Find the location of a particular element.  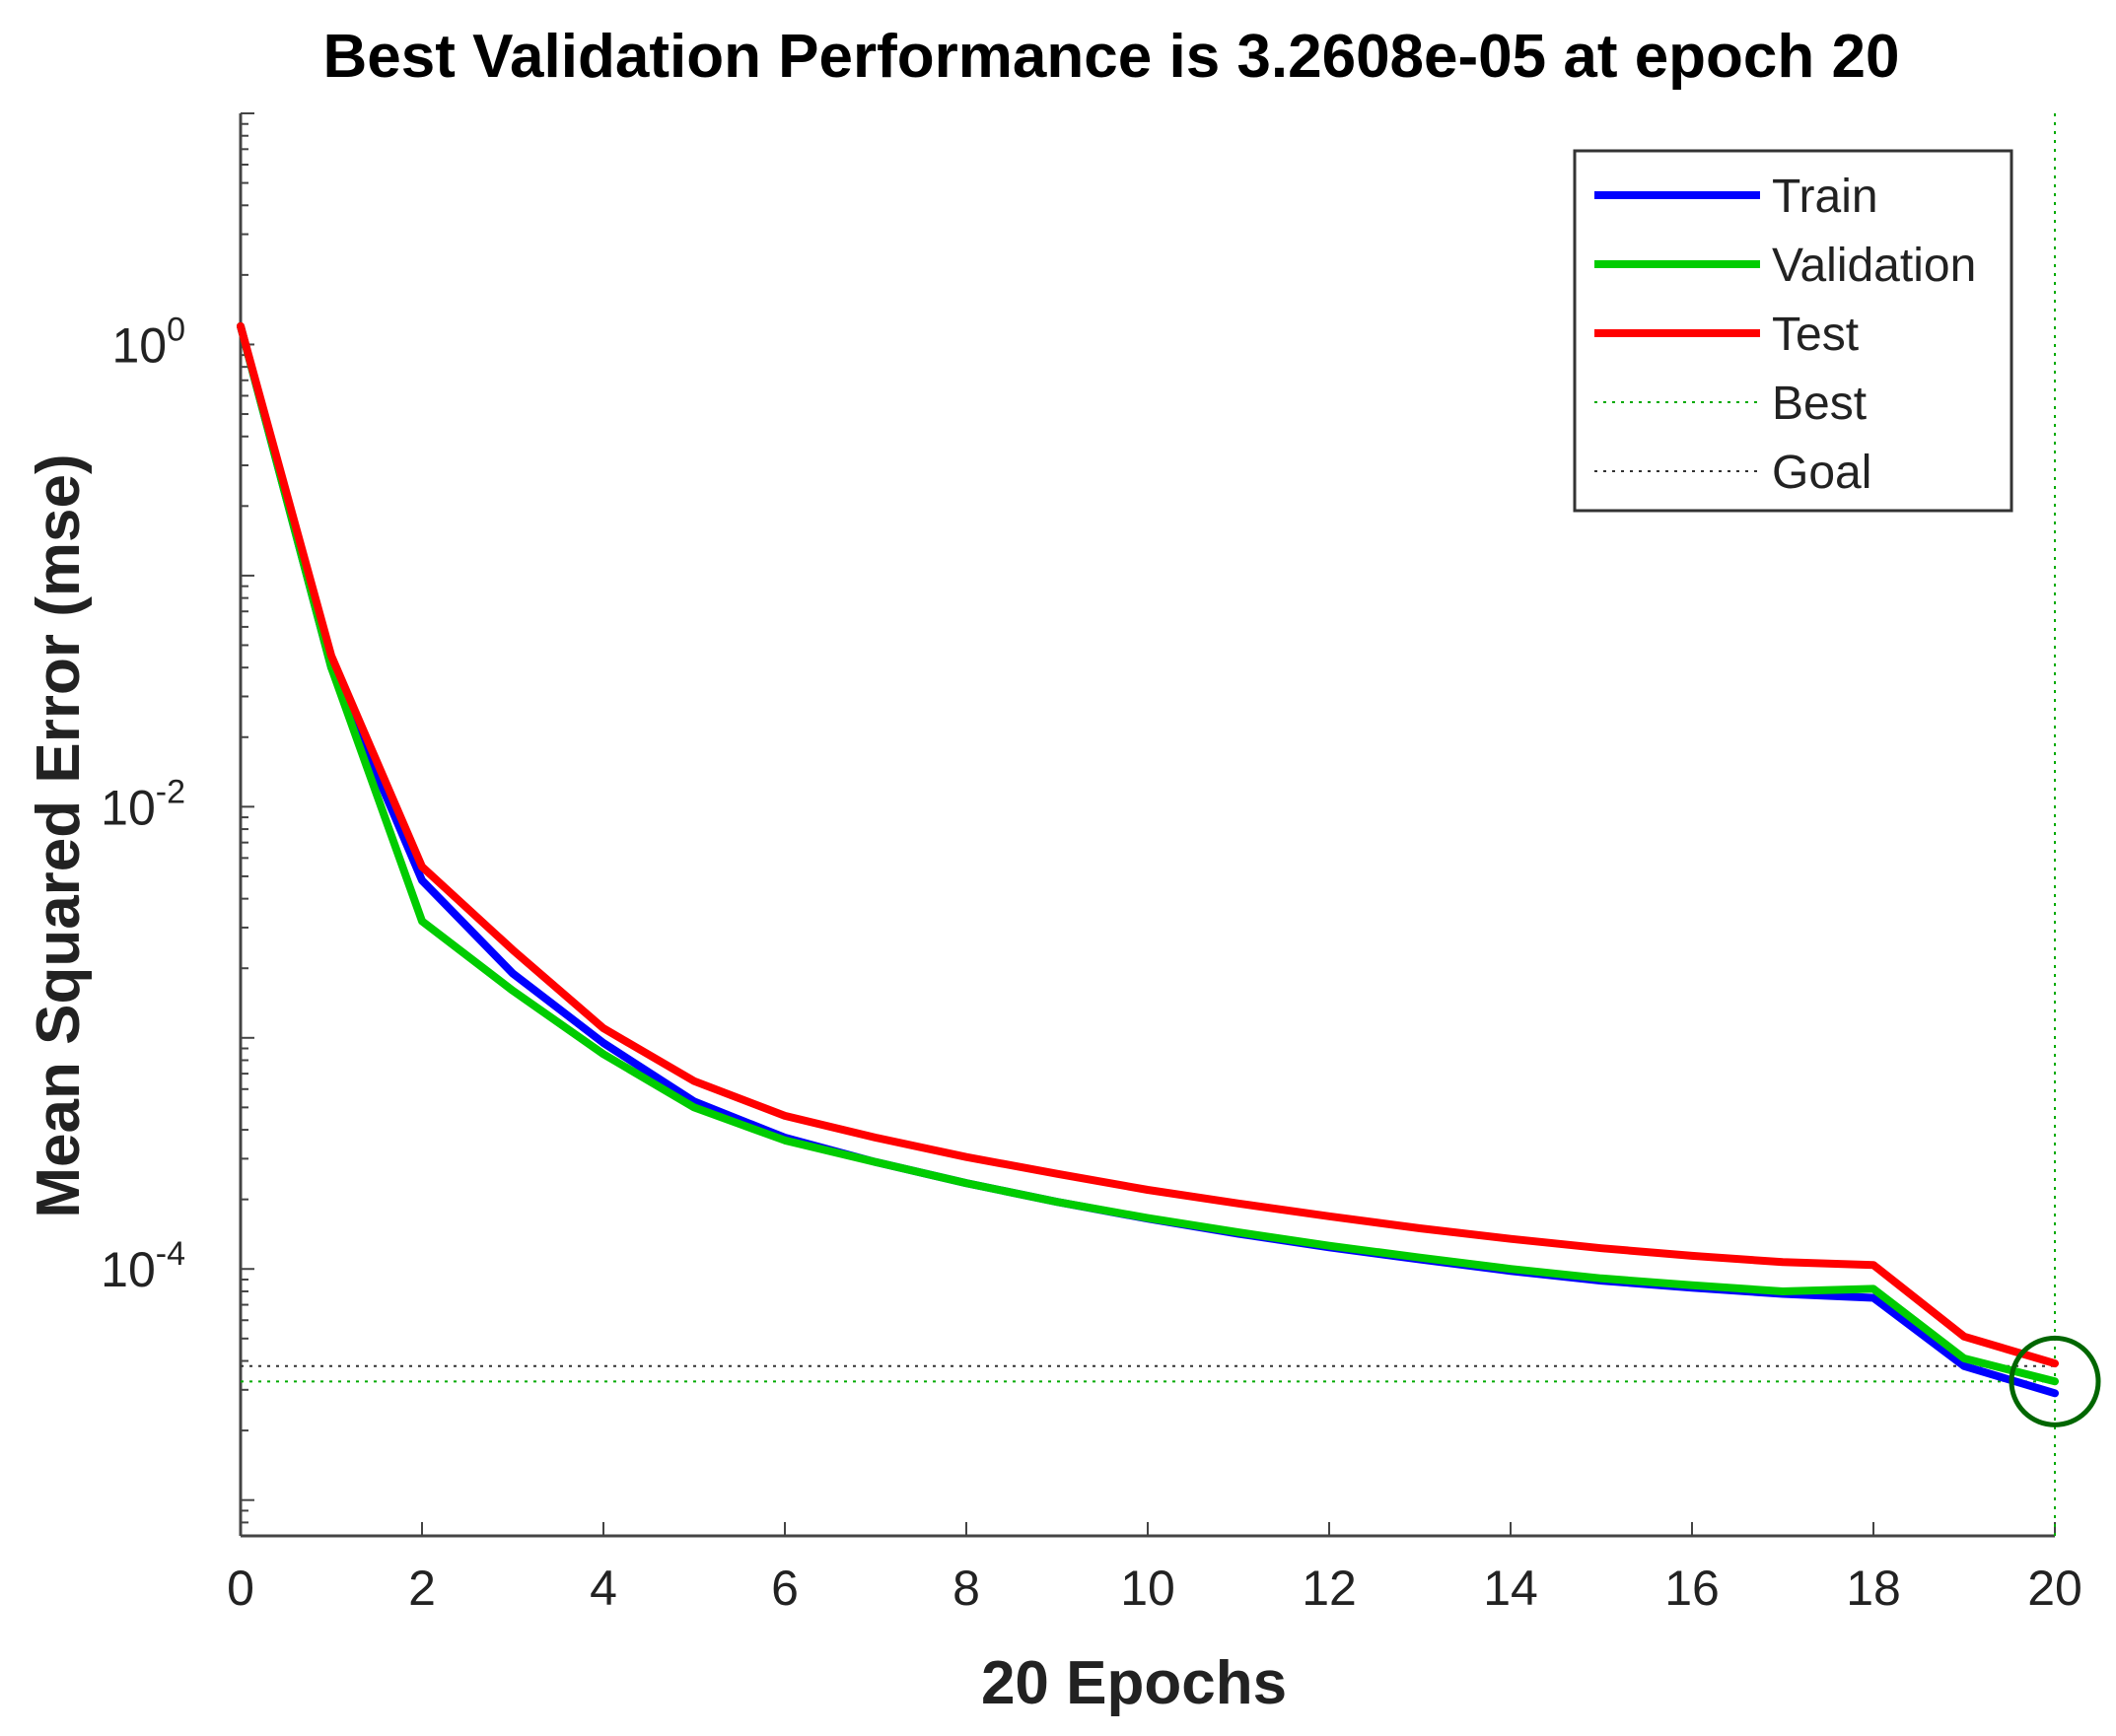

y-tick-label: 10⁰ is located at coordinates (148, 342).